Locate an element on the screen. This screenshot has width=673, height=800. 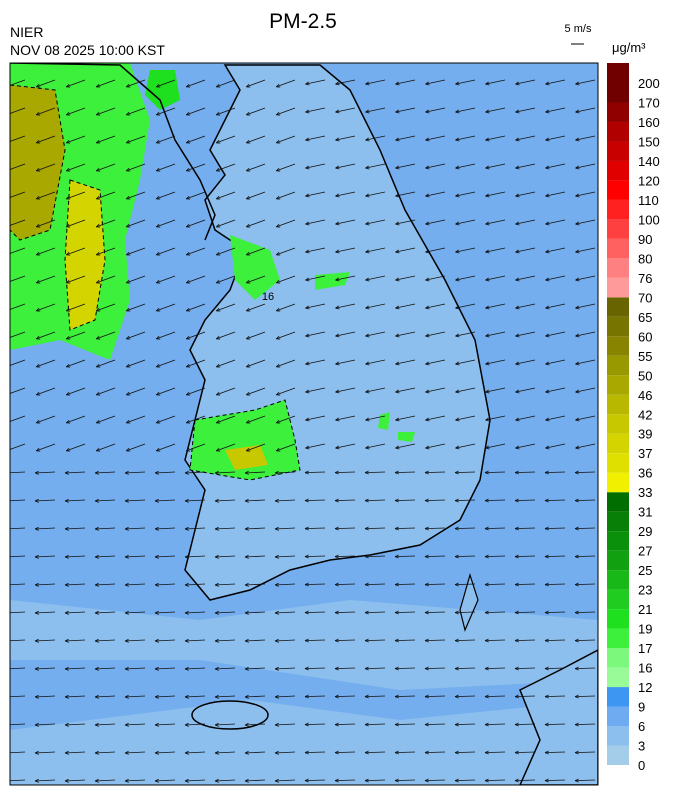
colorbar-label: 21 is located at coordinates (645, 609).